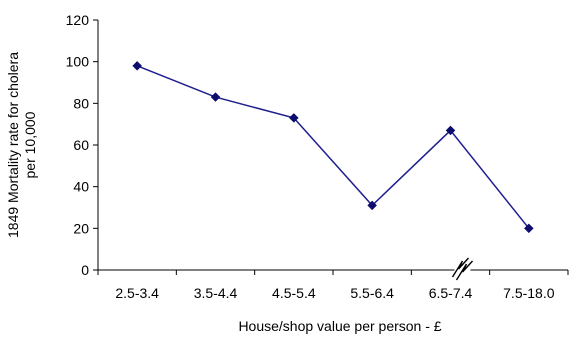 The width and height of the screenshot is (570, 341). Describe the element at coordinates (451, 293) in the screenshot. I see `x-tick-label: 6.5-7.4` at that location.